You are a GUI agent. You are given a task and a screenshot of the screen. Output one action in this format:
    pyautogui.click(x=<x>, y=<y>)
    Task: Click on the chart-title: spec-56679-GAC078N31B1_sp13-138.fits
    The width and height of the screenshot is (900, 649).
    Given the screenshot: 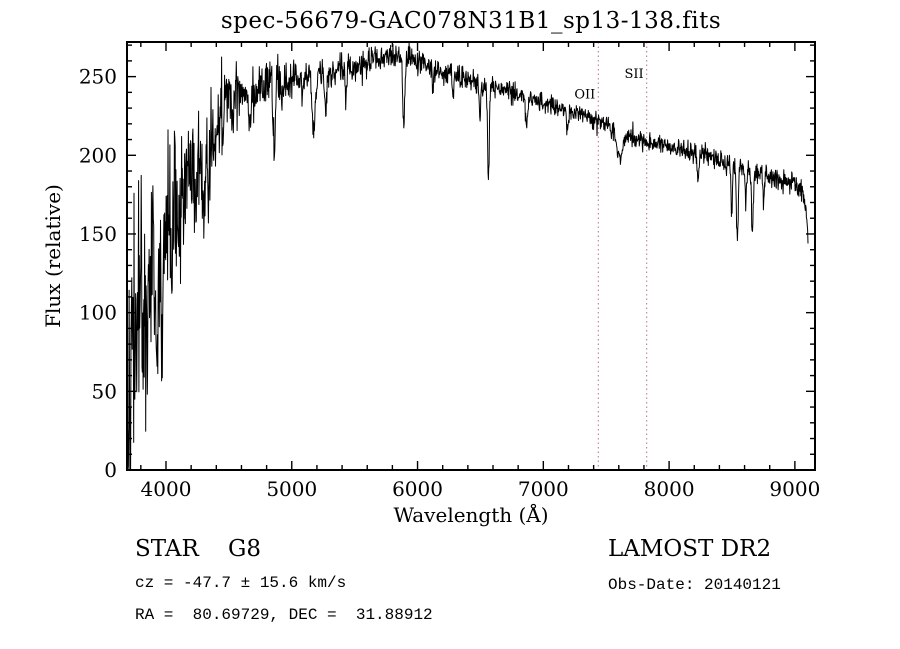 What is the action you would take?
    pyautogui.click(x=471, y=21)
    